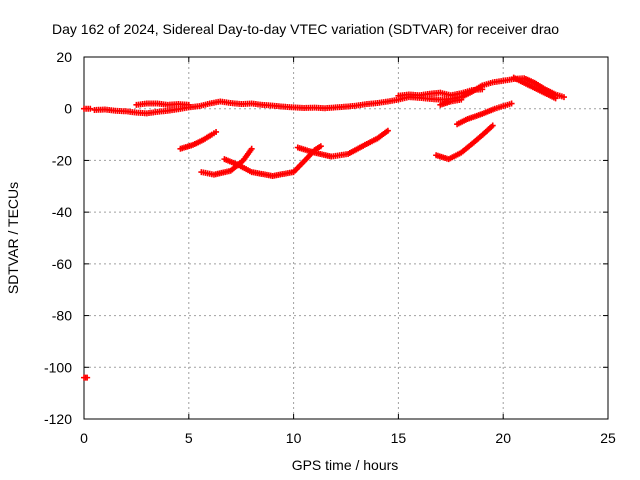  What do you see at coordinates (348, 438) in the screenshot?
I see `x-tick-labels: 0 5 10 15 20 25` at bounding box center [348, 438].